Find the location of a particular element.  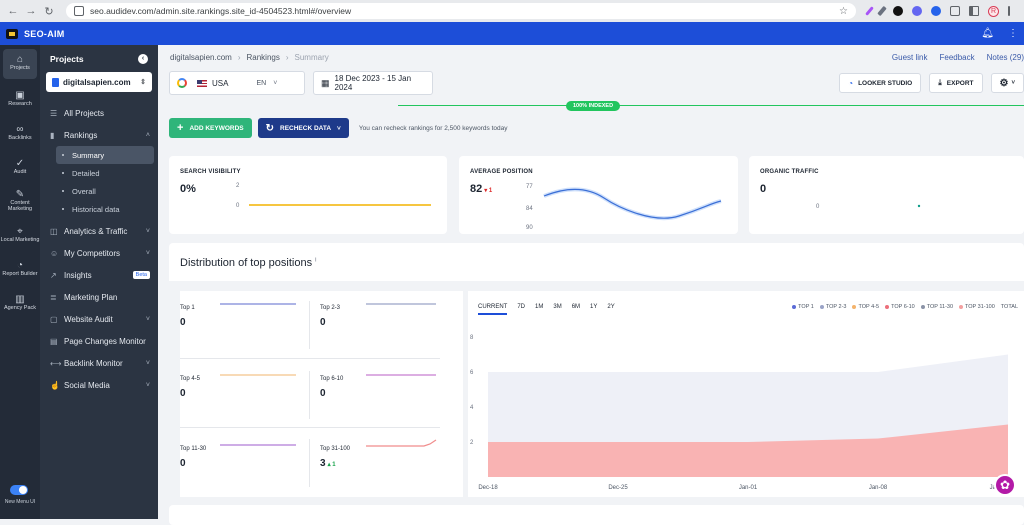

extension-icon-blue is located at coordinates (936, 11).